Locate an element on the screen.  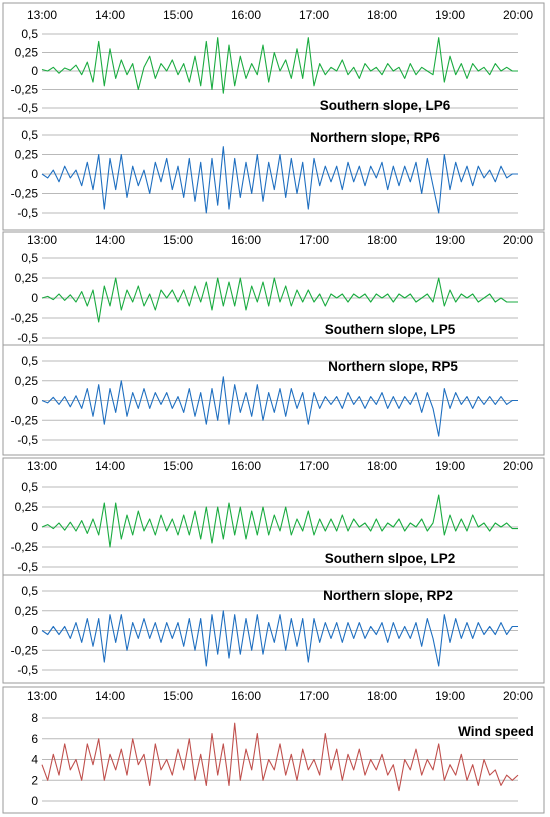
panel-title: Northern slope, RP6 is located at coordinates (375, 137).